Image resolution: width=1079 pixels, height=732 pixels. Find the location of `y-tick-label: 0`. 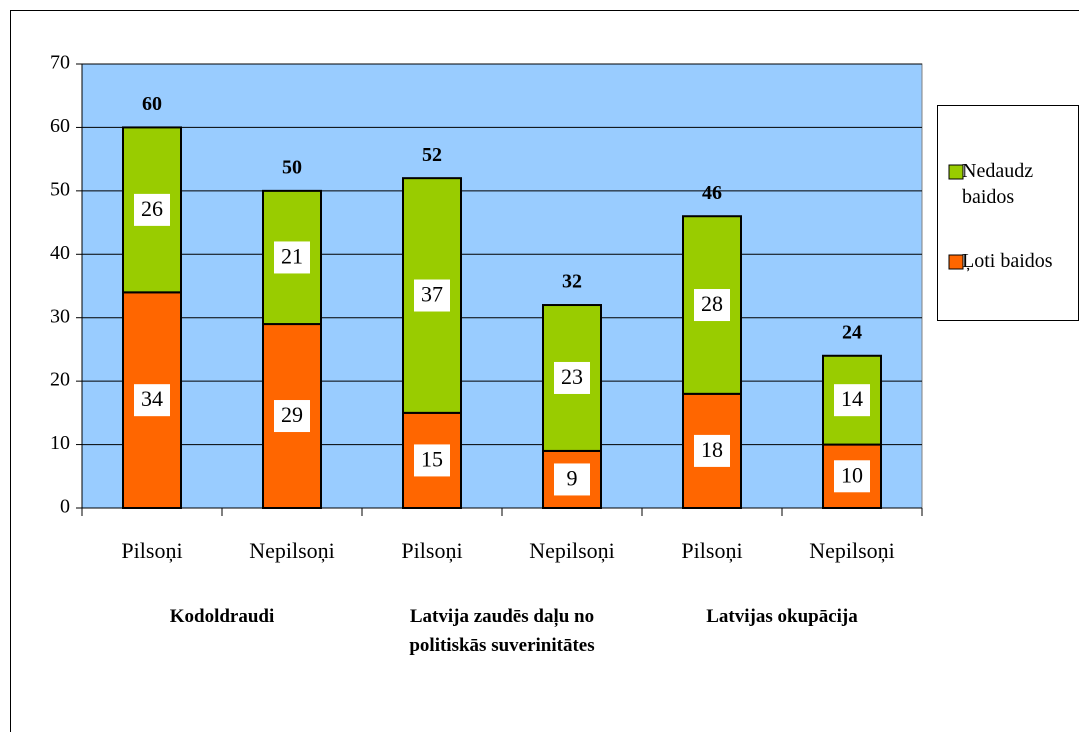

y-tick-label: 0 is located at coordinates (65, 507).